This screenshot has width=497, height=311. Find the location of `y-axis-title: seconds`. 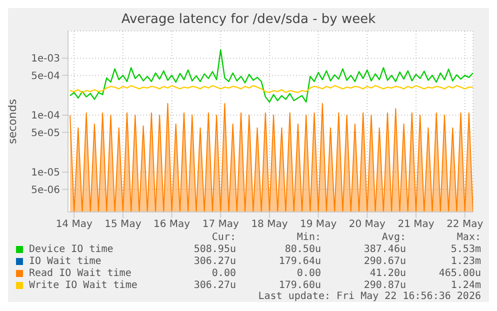

y-axis-title: seconds is located at coordinates (12, 121).